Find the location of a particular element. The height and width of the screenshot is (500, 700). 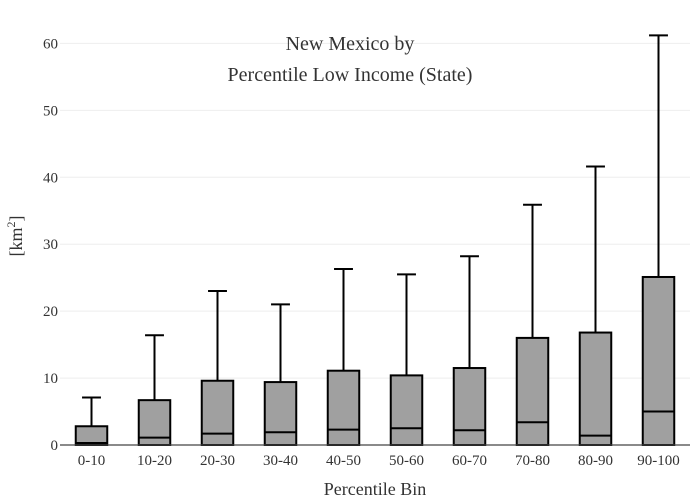

chart-title-line-2: Percentile Low Income (State) is located at coordinates (350, 75).